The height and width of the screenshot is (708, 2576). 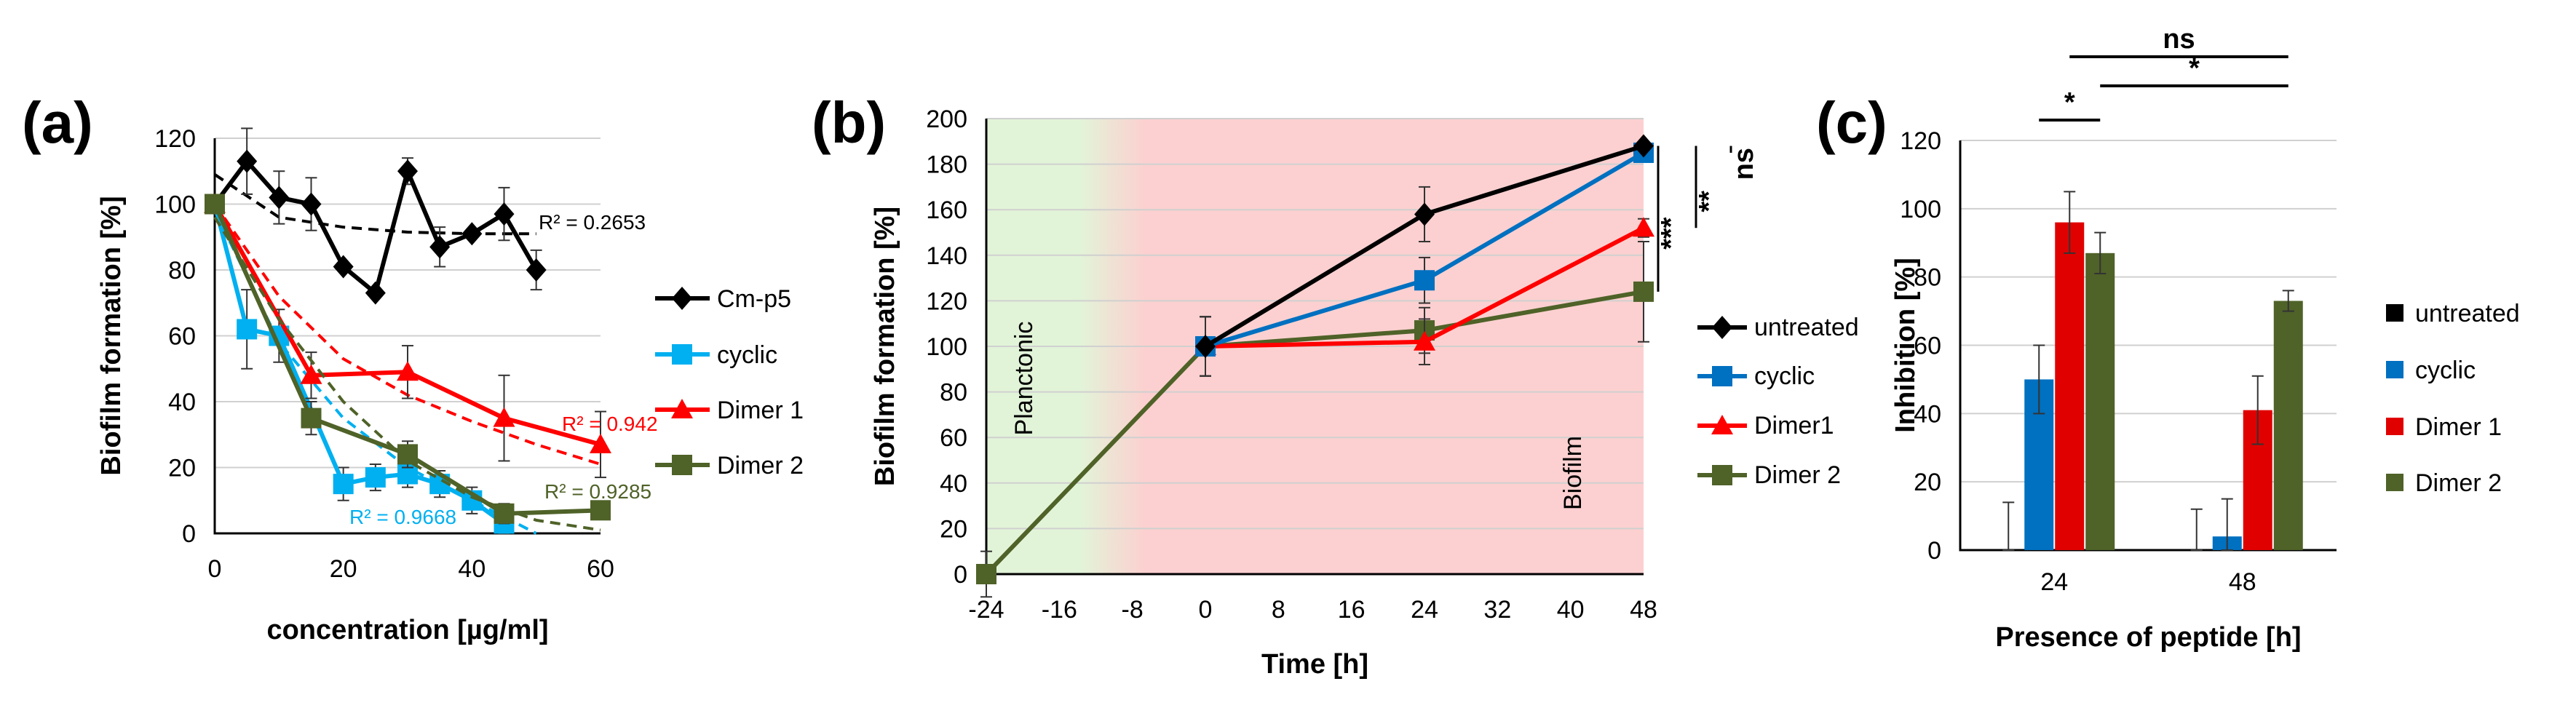 I want to click on legend-label-untreated: untreated, so click(x=1806, y=327).